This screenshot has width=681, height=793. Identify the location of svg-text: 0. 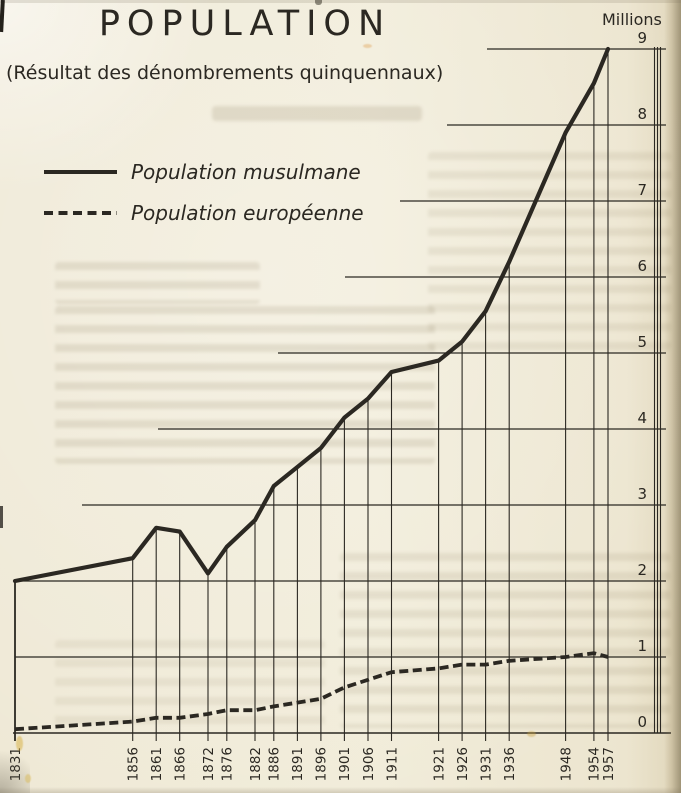
(642, 722).